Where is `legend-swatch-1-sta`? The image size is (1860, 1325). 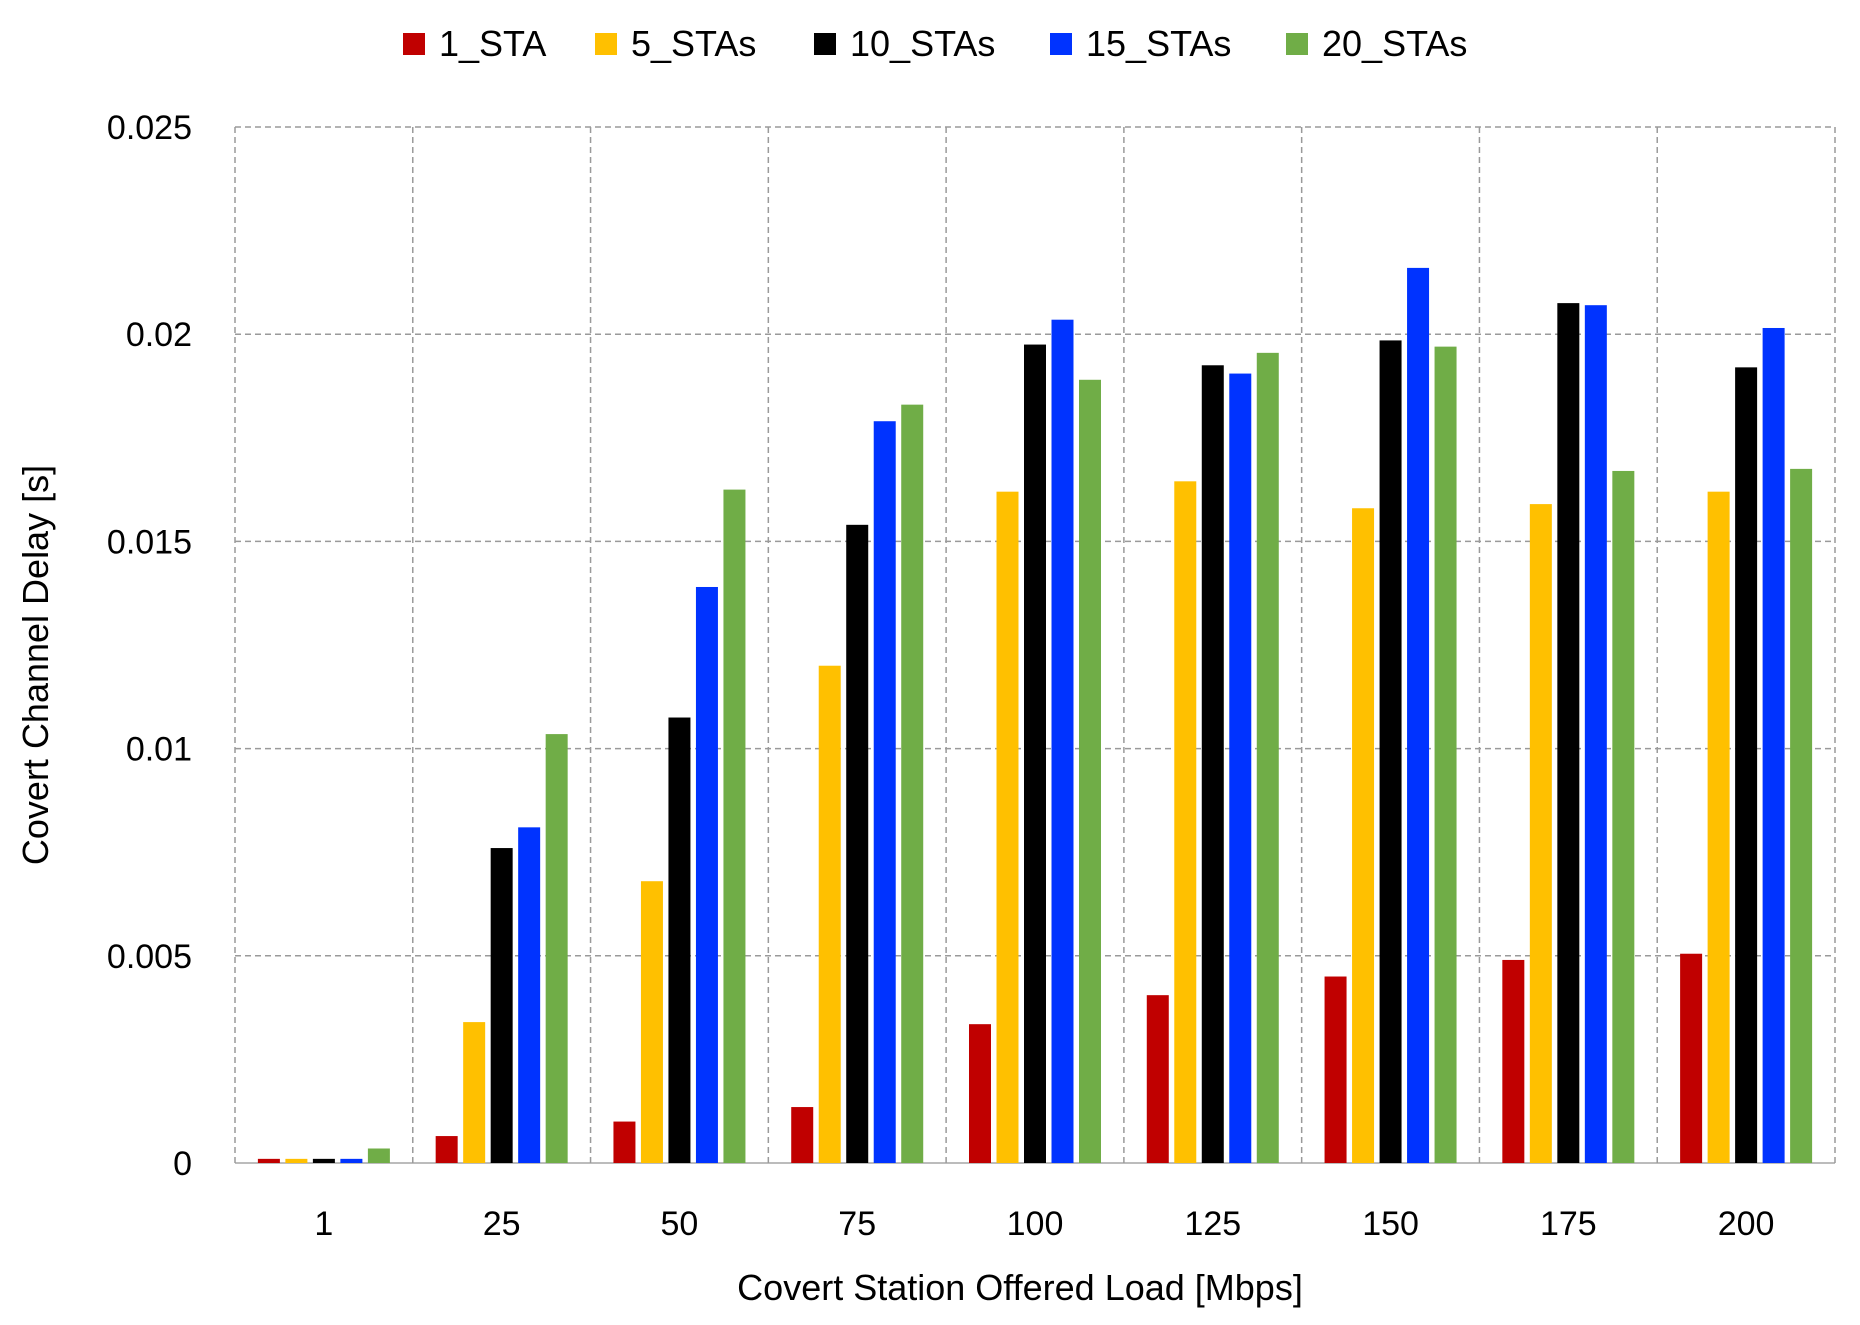
legend-swatch-1-sta is located at coordinates (414, 44).